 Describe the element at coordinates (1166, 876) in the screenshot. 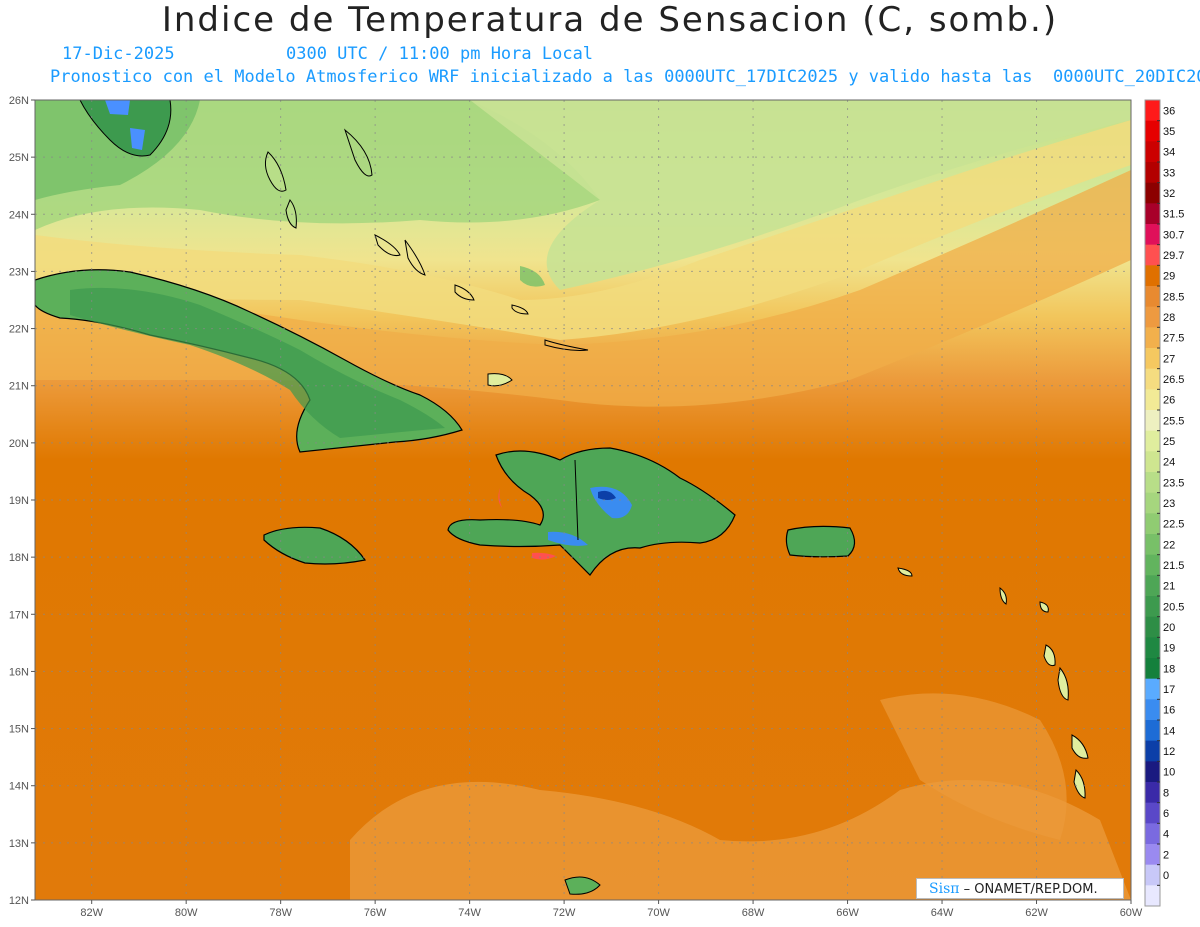

I see `color-scale-label: 0` at that location.